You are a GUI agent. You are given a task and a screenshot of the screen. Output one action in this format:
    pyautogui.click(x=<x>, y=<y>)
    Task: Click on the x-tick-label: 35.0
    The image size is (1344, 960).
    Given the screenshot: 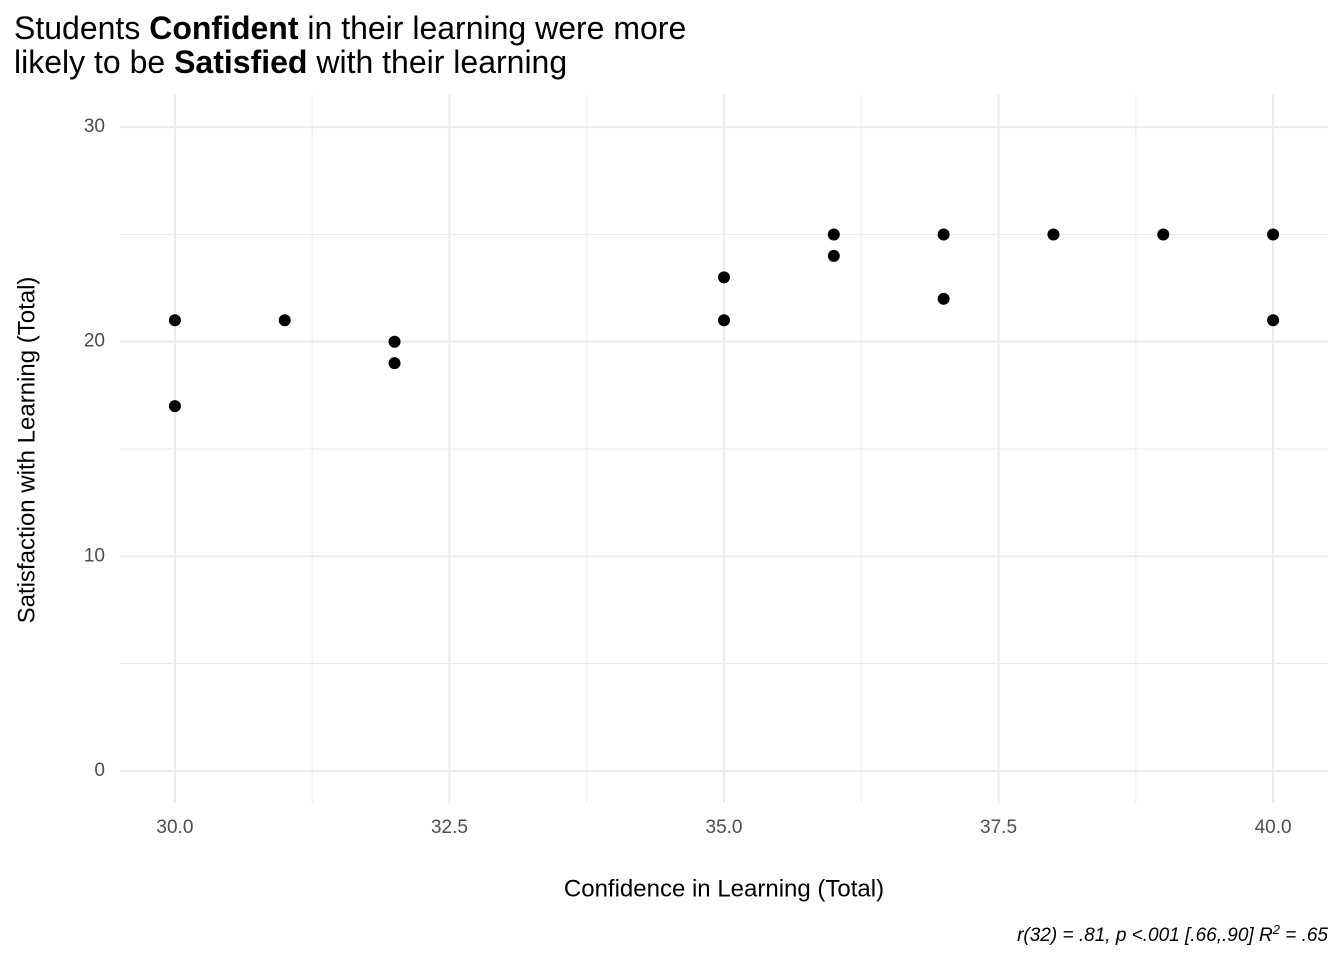 What is the action you would take?
    pyautogui.click(x=724, y=827)
    